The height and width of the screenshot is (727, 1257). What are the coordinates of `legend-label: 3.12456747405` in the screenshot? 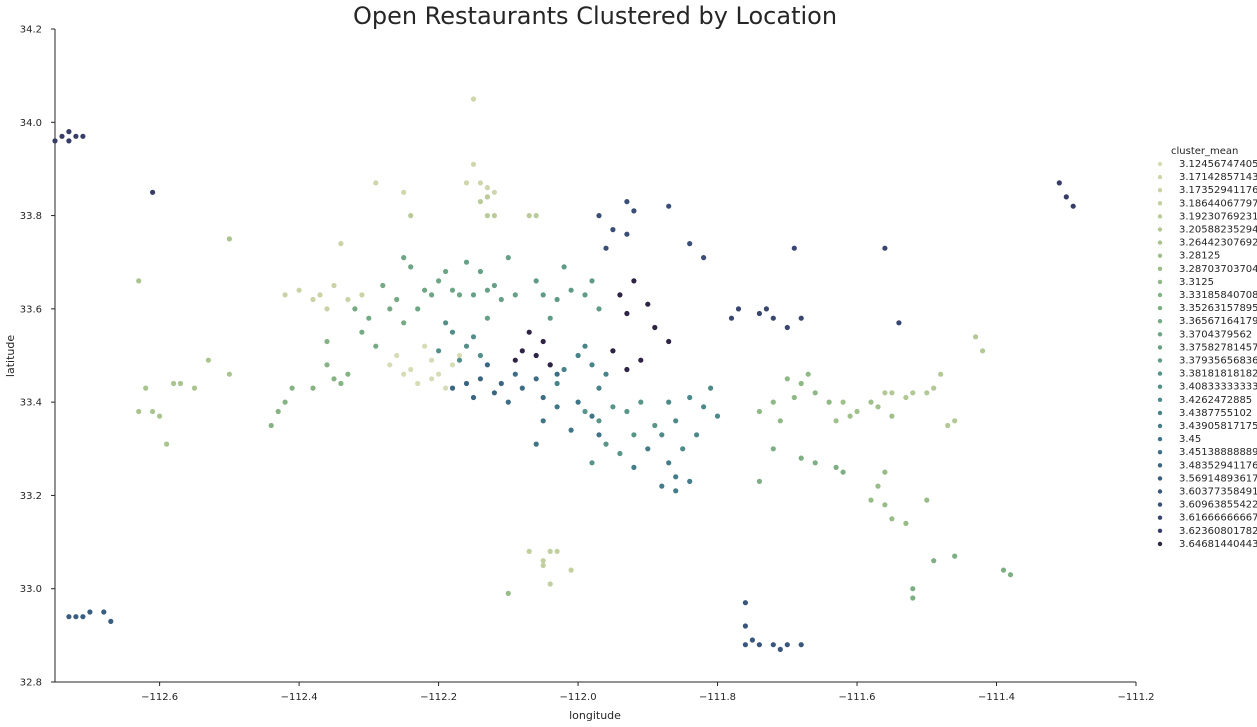 It's located at (1218, 164).